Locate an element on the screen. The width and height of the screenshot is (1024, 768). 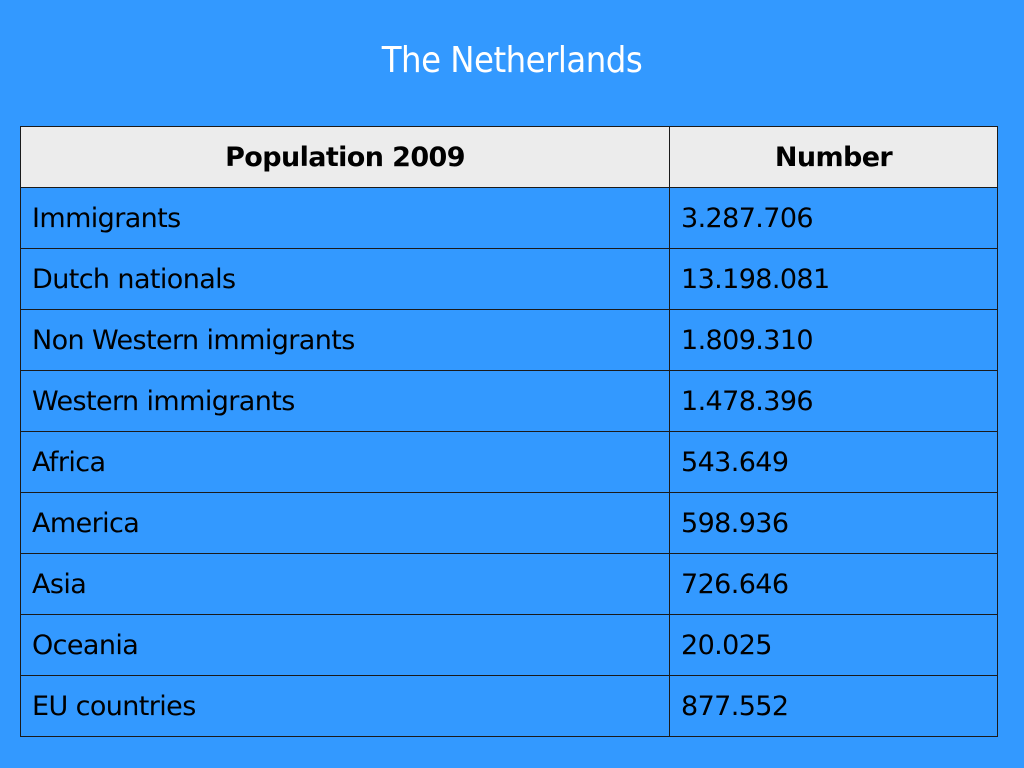
row-value: 726.646 is located at coordinates (833, 584).